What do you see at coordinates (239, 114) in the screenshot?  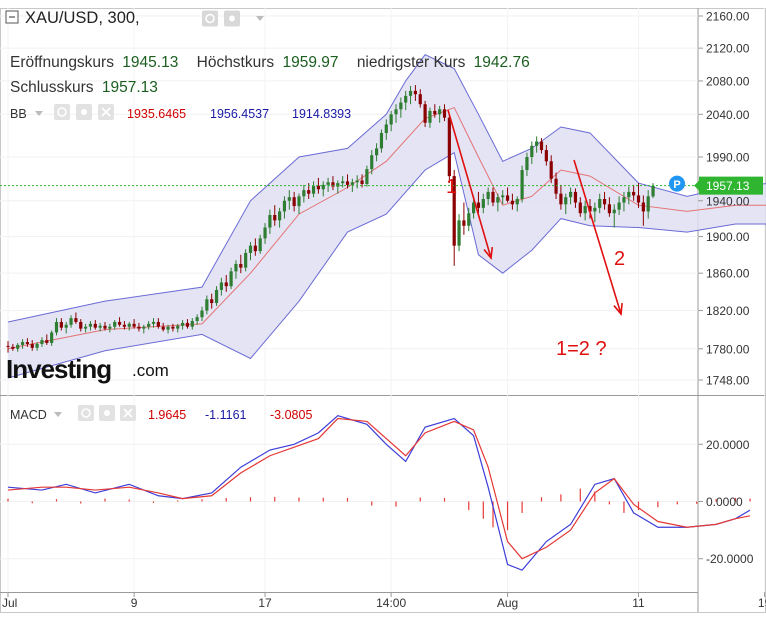 I see `bb-value-upper: 1956.4537` at bounding box center [239, 114].